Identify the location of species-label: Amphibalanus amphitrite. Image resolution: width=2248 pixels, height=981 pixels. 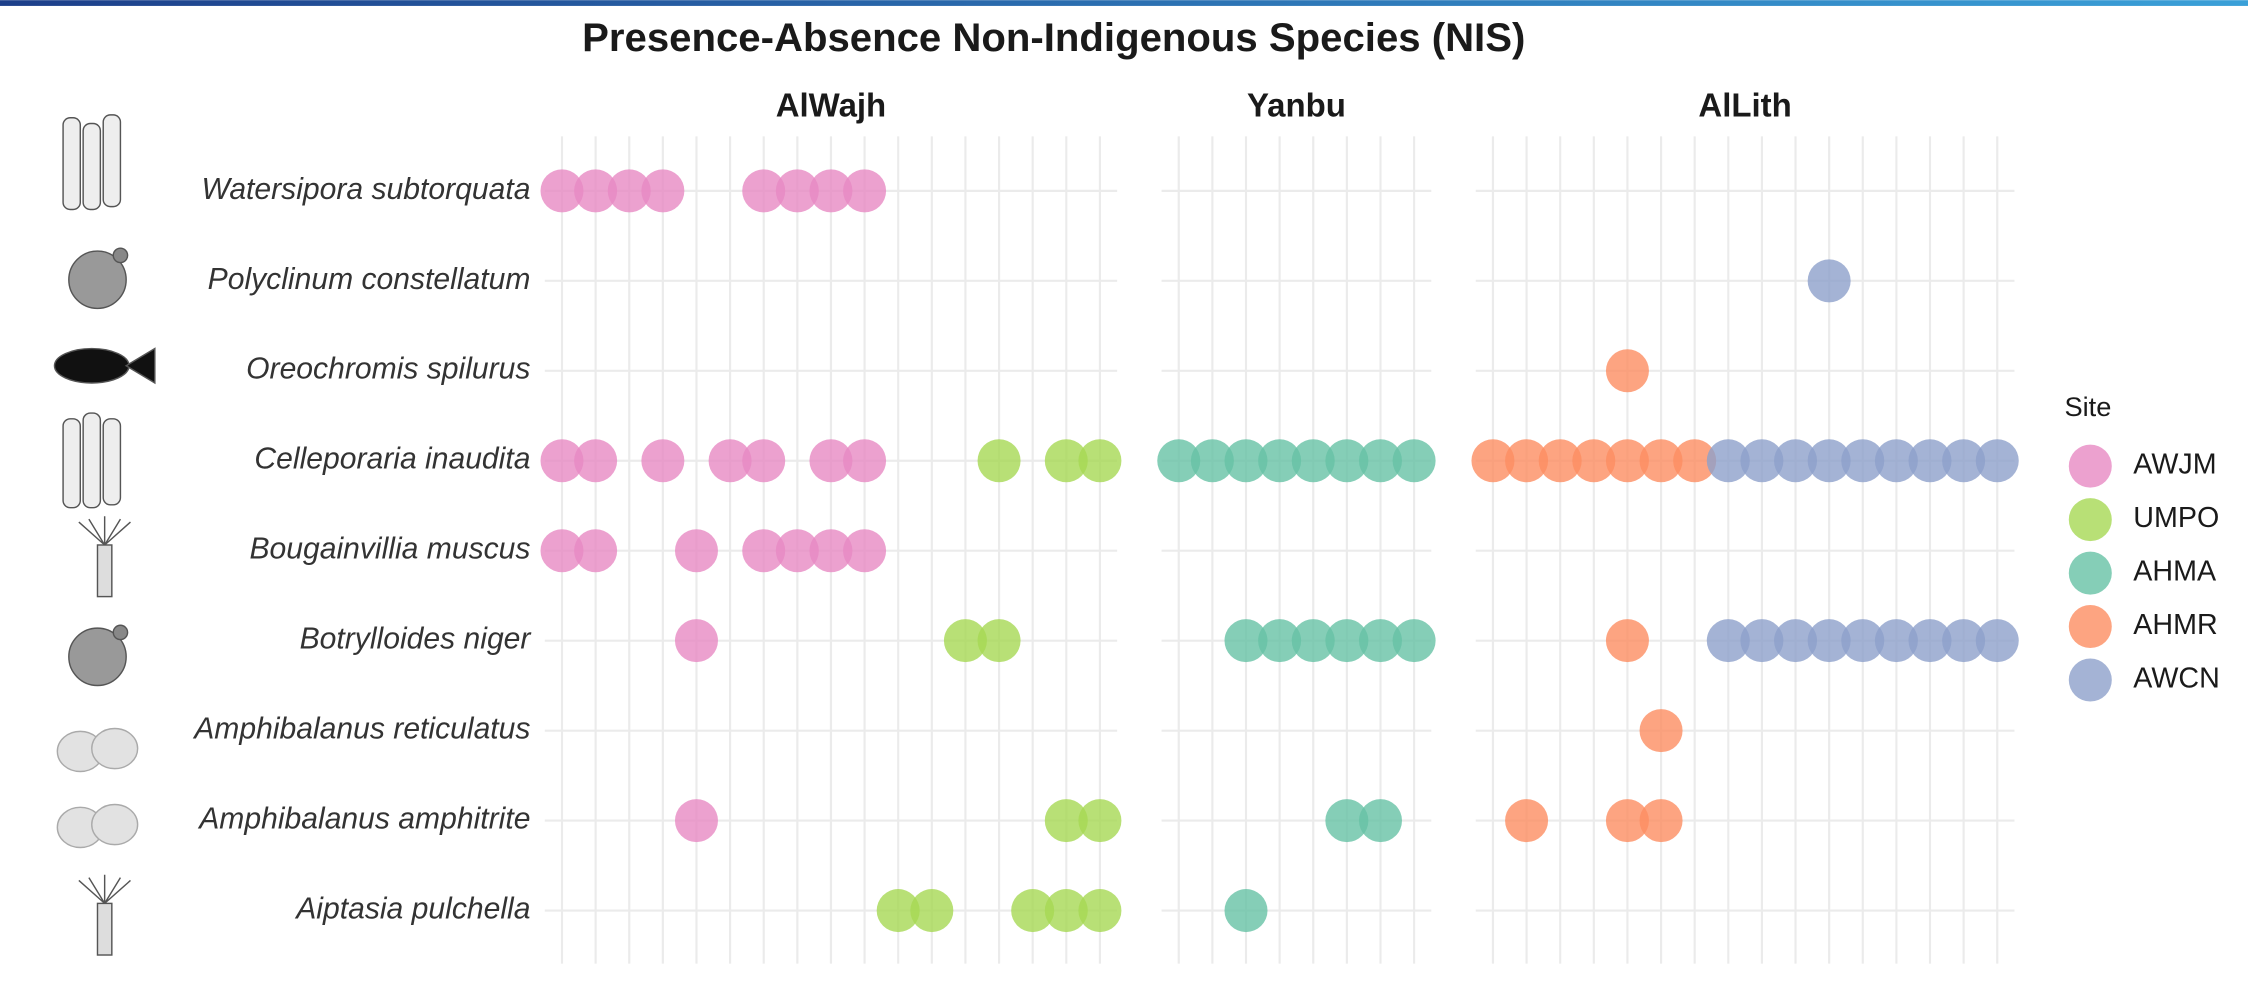
(363, 819).